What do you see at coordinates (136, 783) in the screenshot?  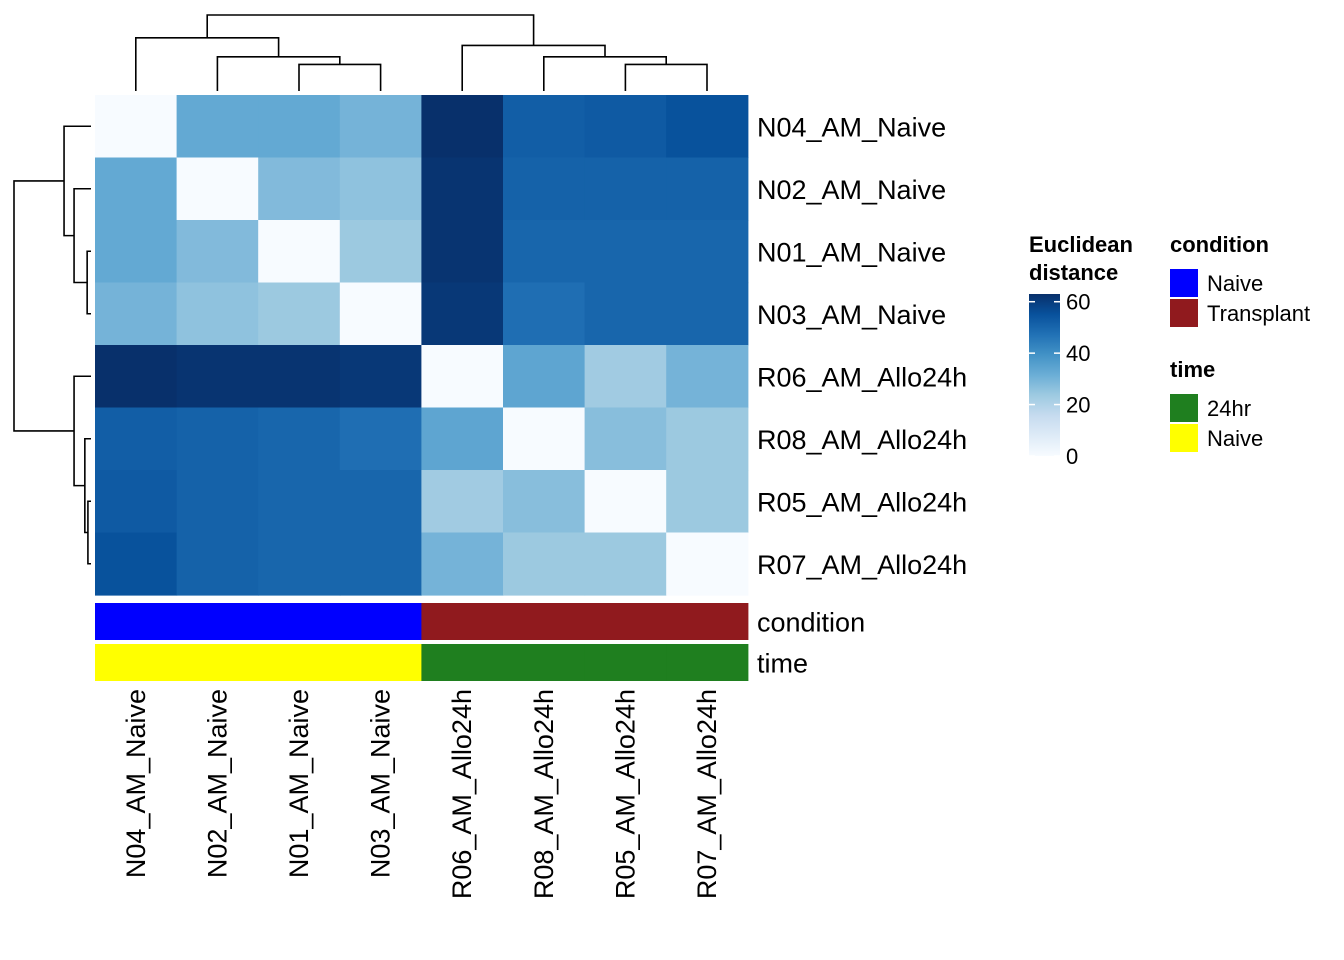 I see `column-label: N04_AM_Naive` at bounding box center [136, 783].